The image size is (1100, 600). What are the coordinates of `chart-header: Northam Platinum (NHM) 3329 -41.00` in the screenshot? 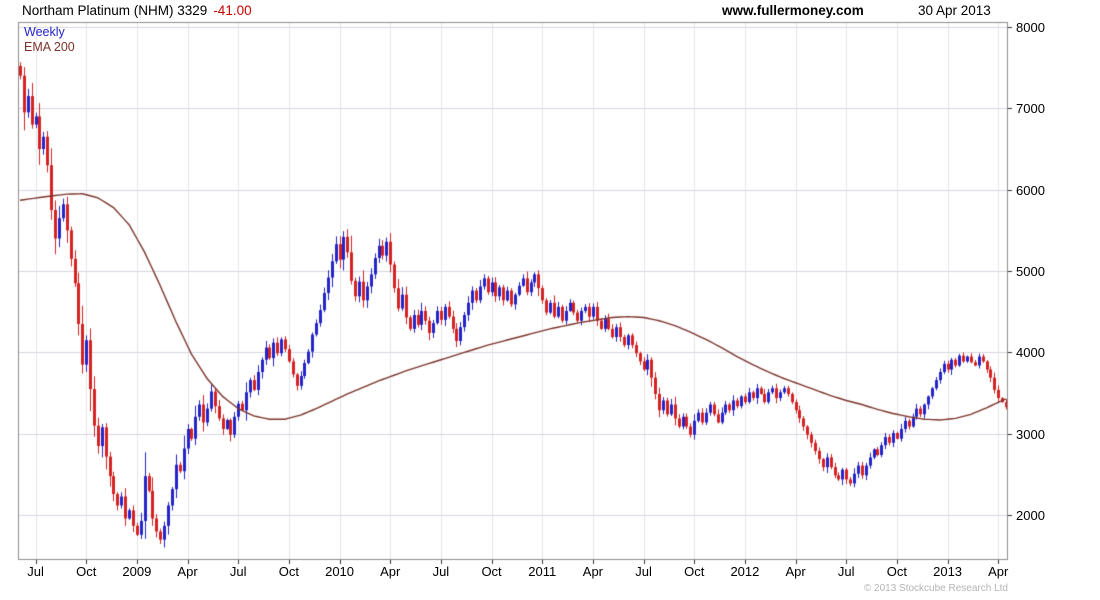 It's located at (137, 10).